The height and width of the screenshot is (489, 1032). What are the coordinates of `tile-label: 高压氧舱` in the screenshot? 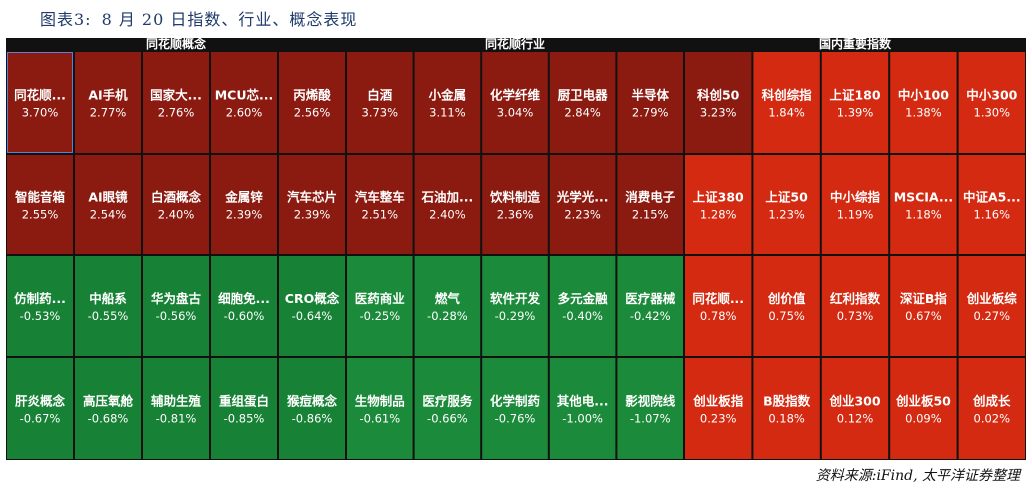 It's located at (108, 401).